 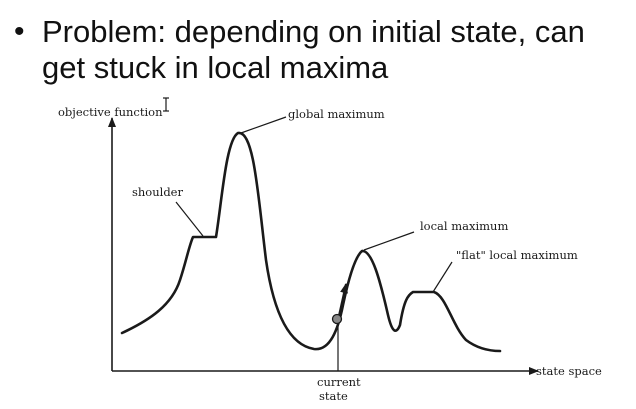 I want to click on current-state-arrow, so click(x=342, y=302).